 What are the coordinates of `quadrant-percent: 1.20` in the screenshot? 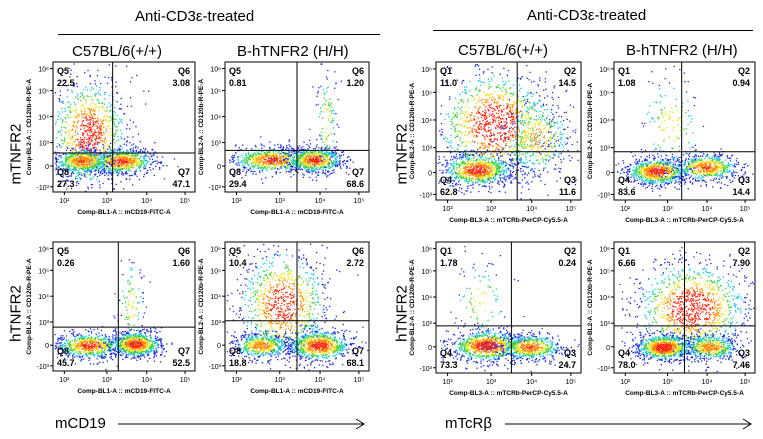 It's located at (355, 83).